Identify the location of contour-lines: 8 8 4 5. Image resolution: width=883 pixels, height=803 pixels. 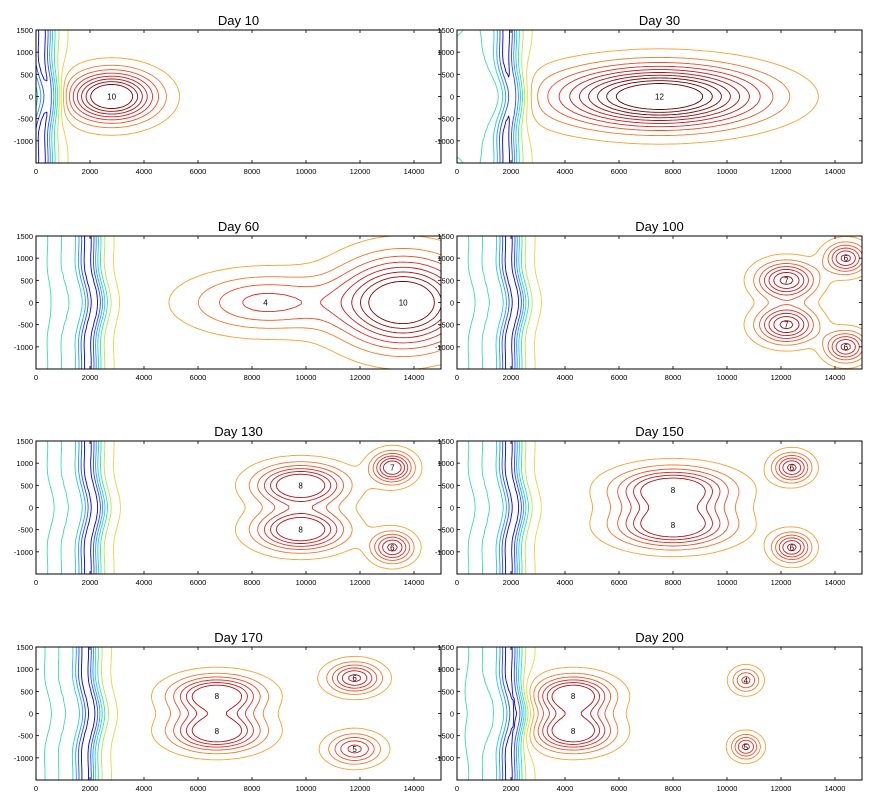
(615, 713).